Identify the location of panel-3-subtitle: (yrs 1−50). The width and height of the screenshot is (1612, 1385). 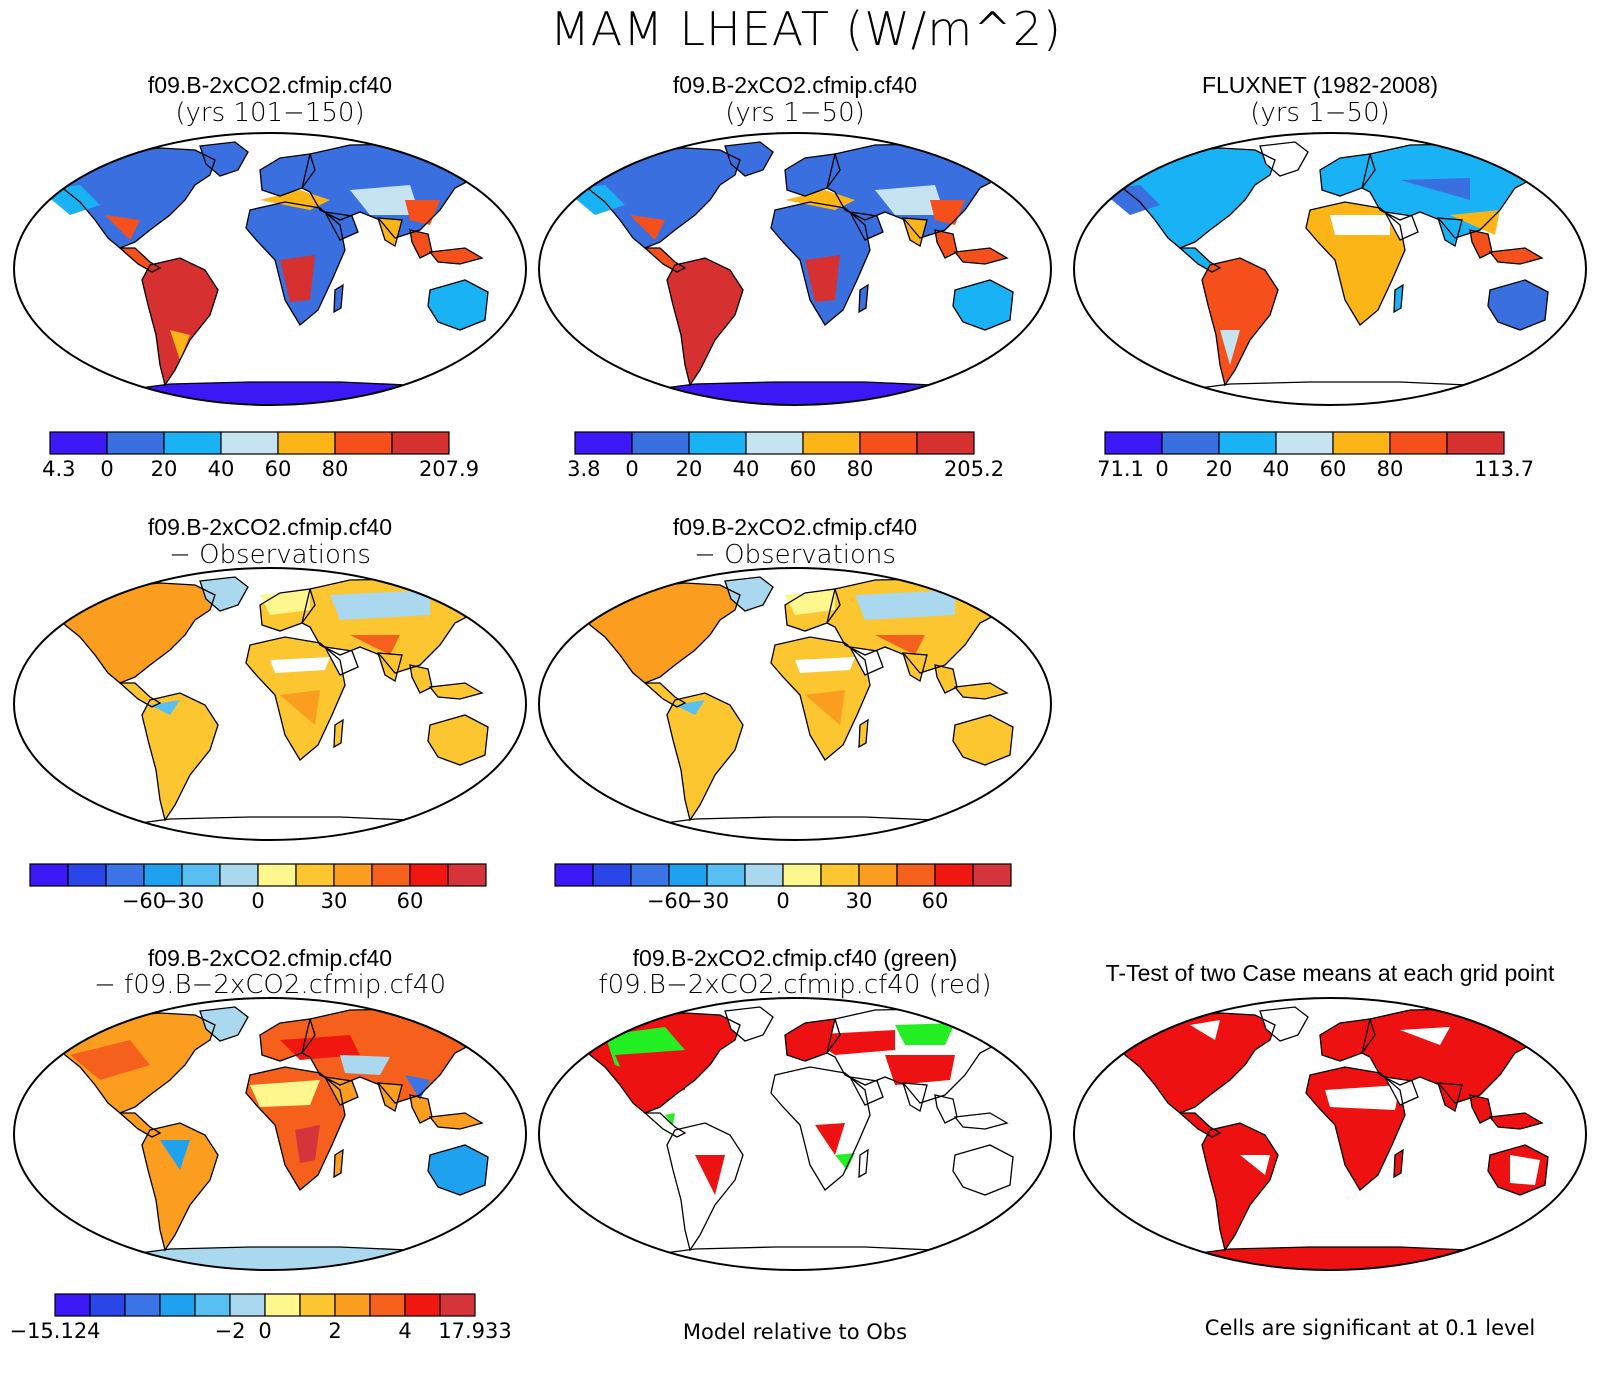
(1320, 113).